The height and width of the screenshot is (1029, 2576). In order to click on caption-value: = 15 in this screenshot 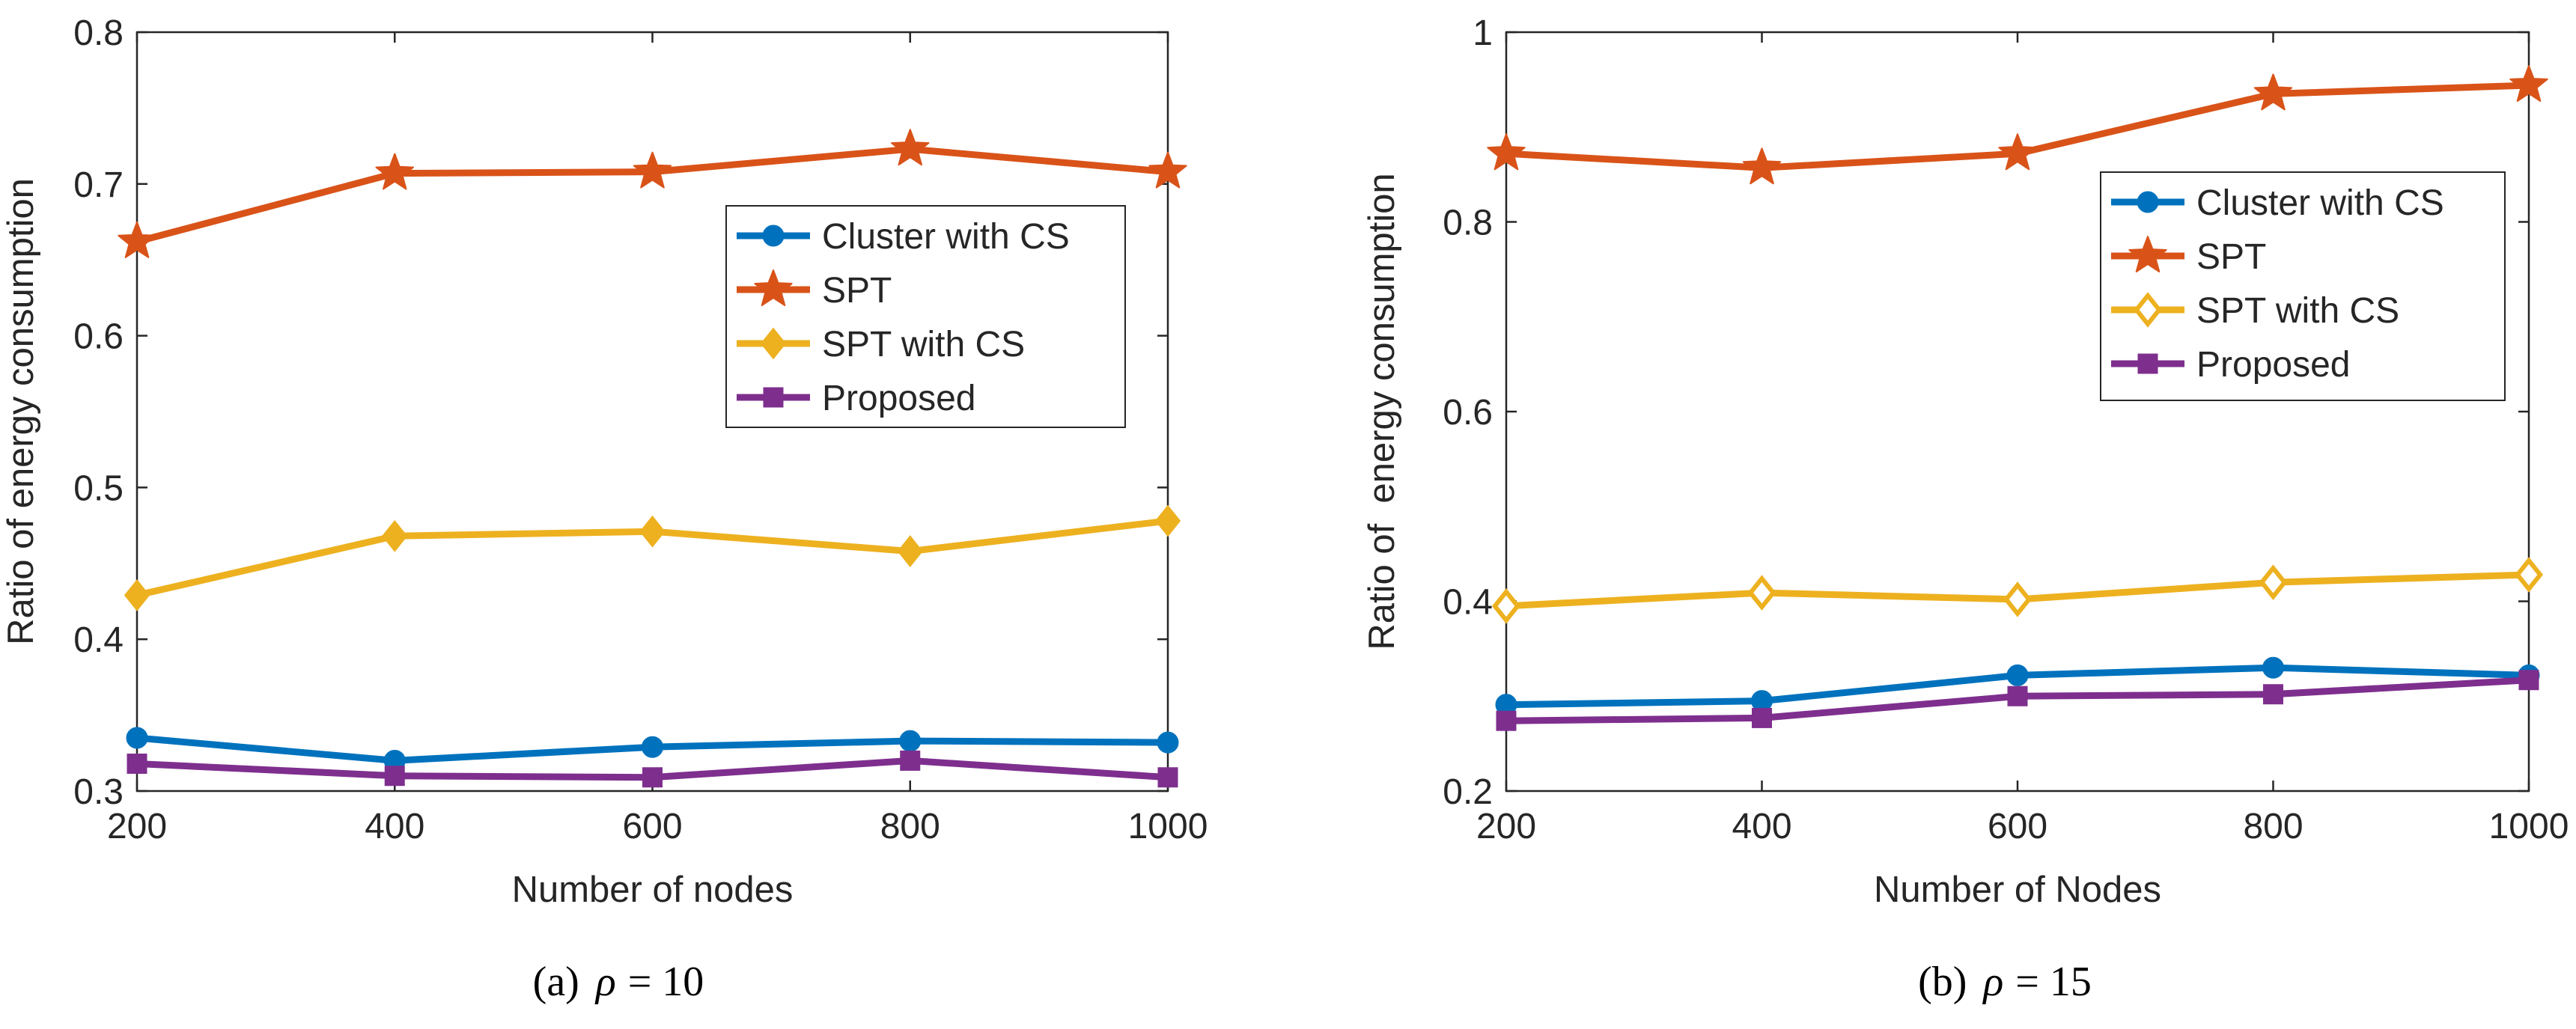, I will do `click(2053, 982)`.